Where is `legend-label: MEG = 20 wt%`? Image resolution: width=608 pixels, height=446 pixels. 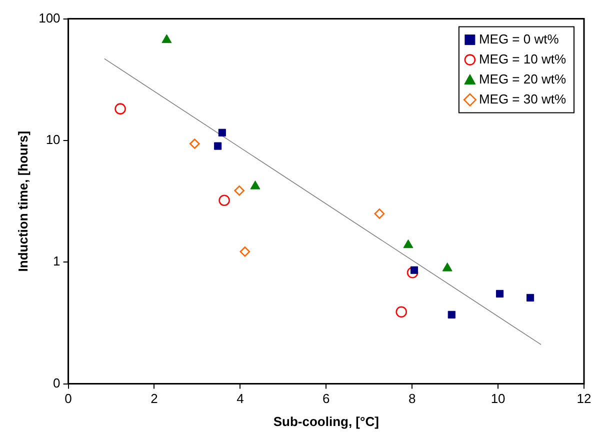
legend-label: MEG = 20 wt% is located at coordinates (522, 78).